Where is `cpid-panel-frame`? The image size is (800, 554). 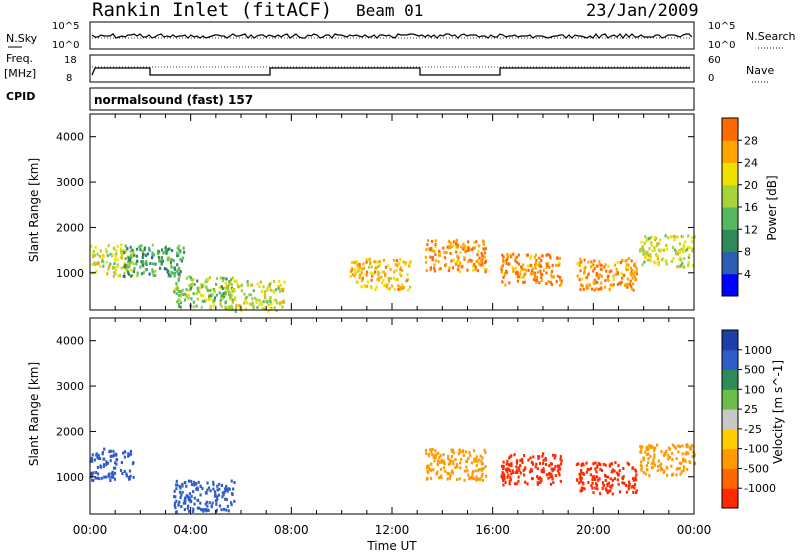
cpid-panel-frame is located at coordinates (392, 99).